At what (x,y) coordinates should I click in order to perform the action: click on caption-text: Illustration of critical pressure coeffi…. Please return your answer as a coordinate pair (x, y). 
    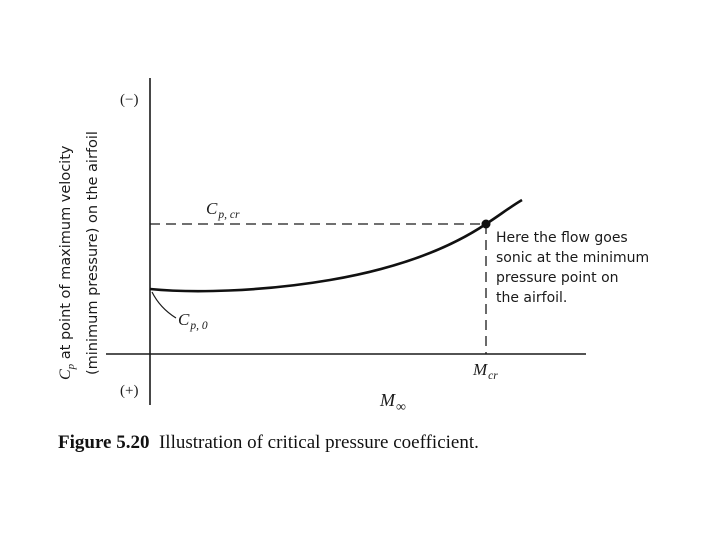
    Looking at the image, I should click on (318, 442).